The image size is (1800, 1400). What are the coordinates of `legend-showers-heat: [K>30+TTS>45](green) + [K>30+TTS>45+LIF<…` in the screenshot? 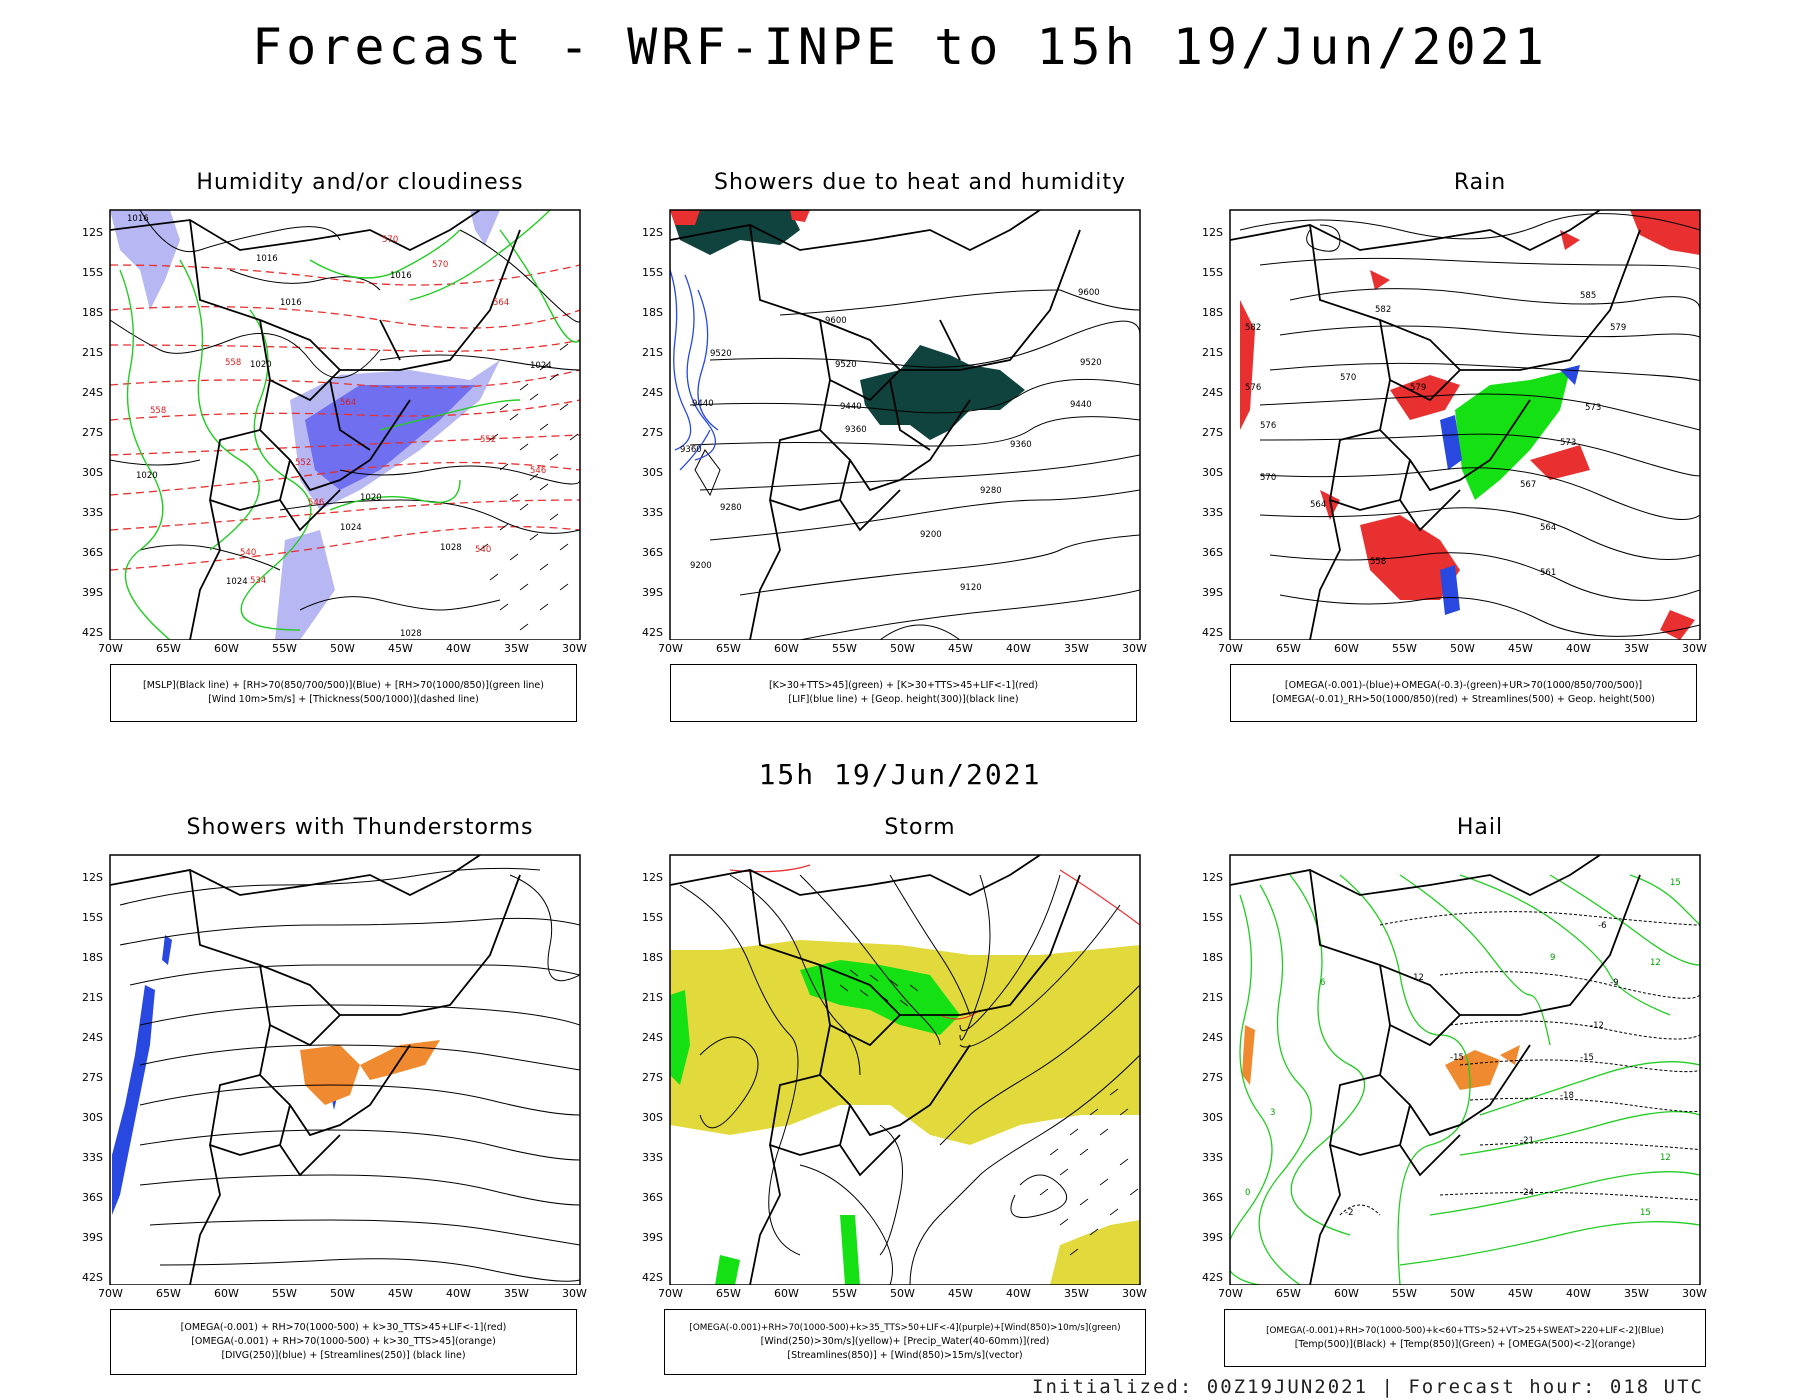 It's located at (903, 693).